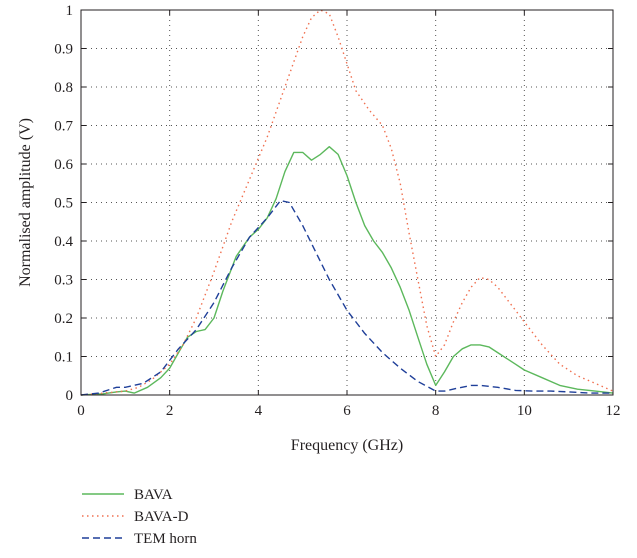 The height and width of the screenshot is (558, 637). What do you see at coordinates (63, 319) in the screenshot?
I see `y-tick-label: 0.2` at bounding box center [63, 319].